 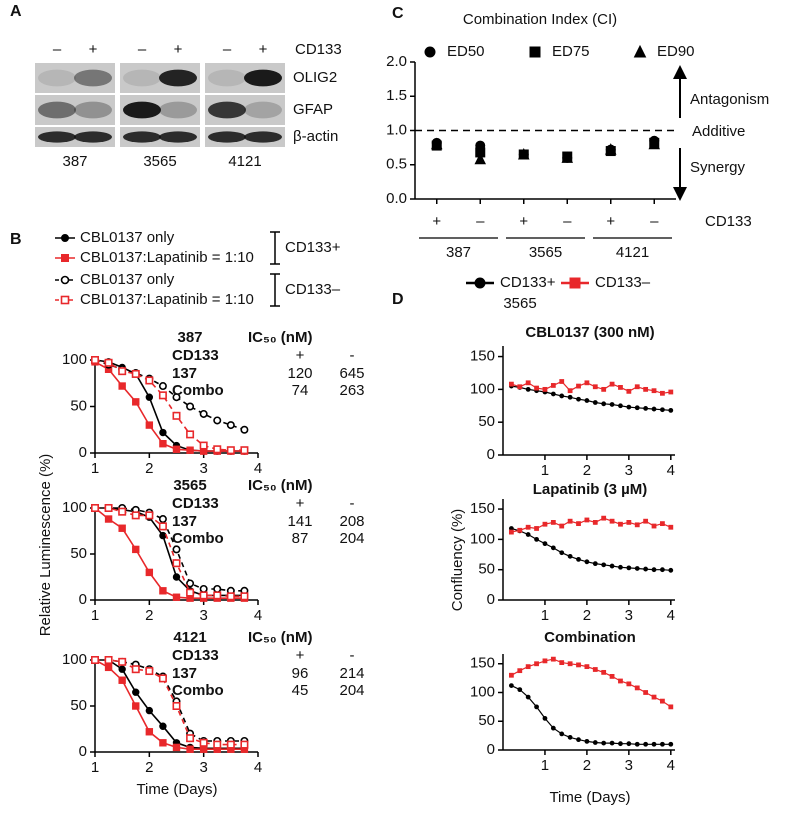 What do you see at coordinates (540, 19) in the screenshot?
I see `chart-title: Combination Index (CI)` at bounding box center [540, 19].